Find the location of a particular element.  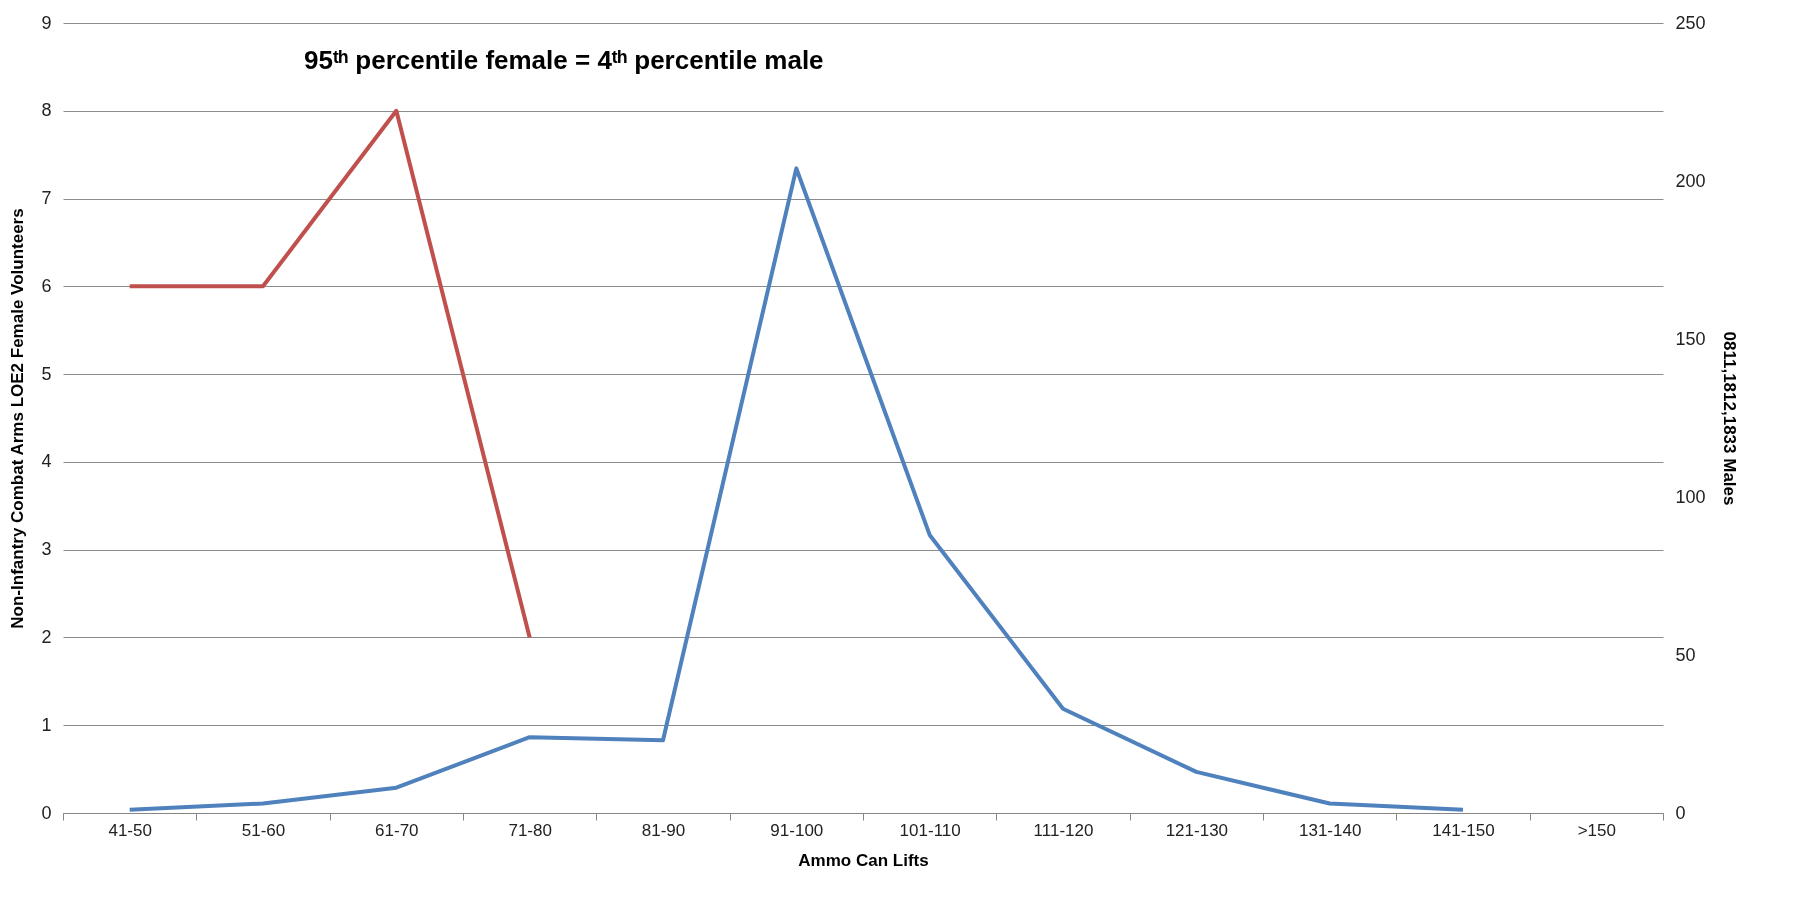

x-tick-label: 101-110 is located at coordinates (930, 830).